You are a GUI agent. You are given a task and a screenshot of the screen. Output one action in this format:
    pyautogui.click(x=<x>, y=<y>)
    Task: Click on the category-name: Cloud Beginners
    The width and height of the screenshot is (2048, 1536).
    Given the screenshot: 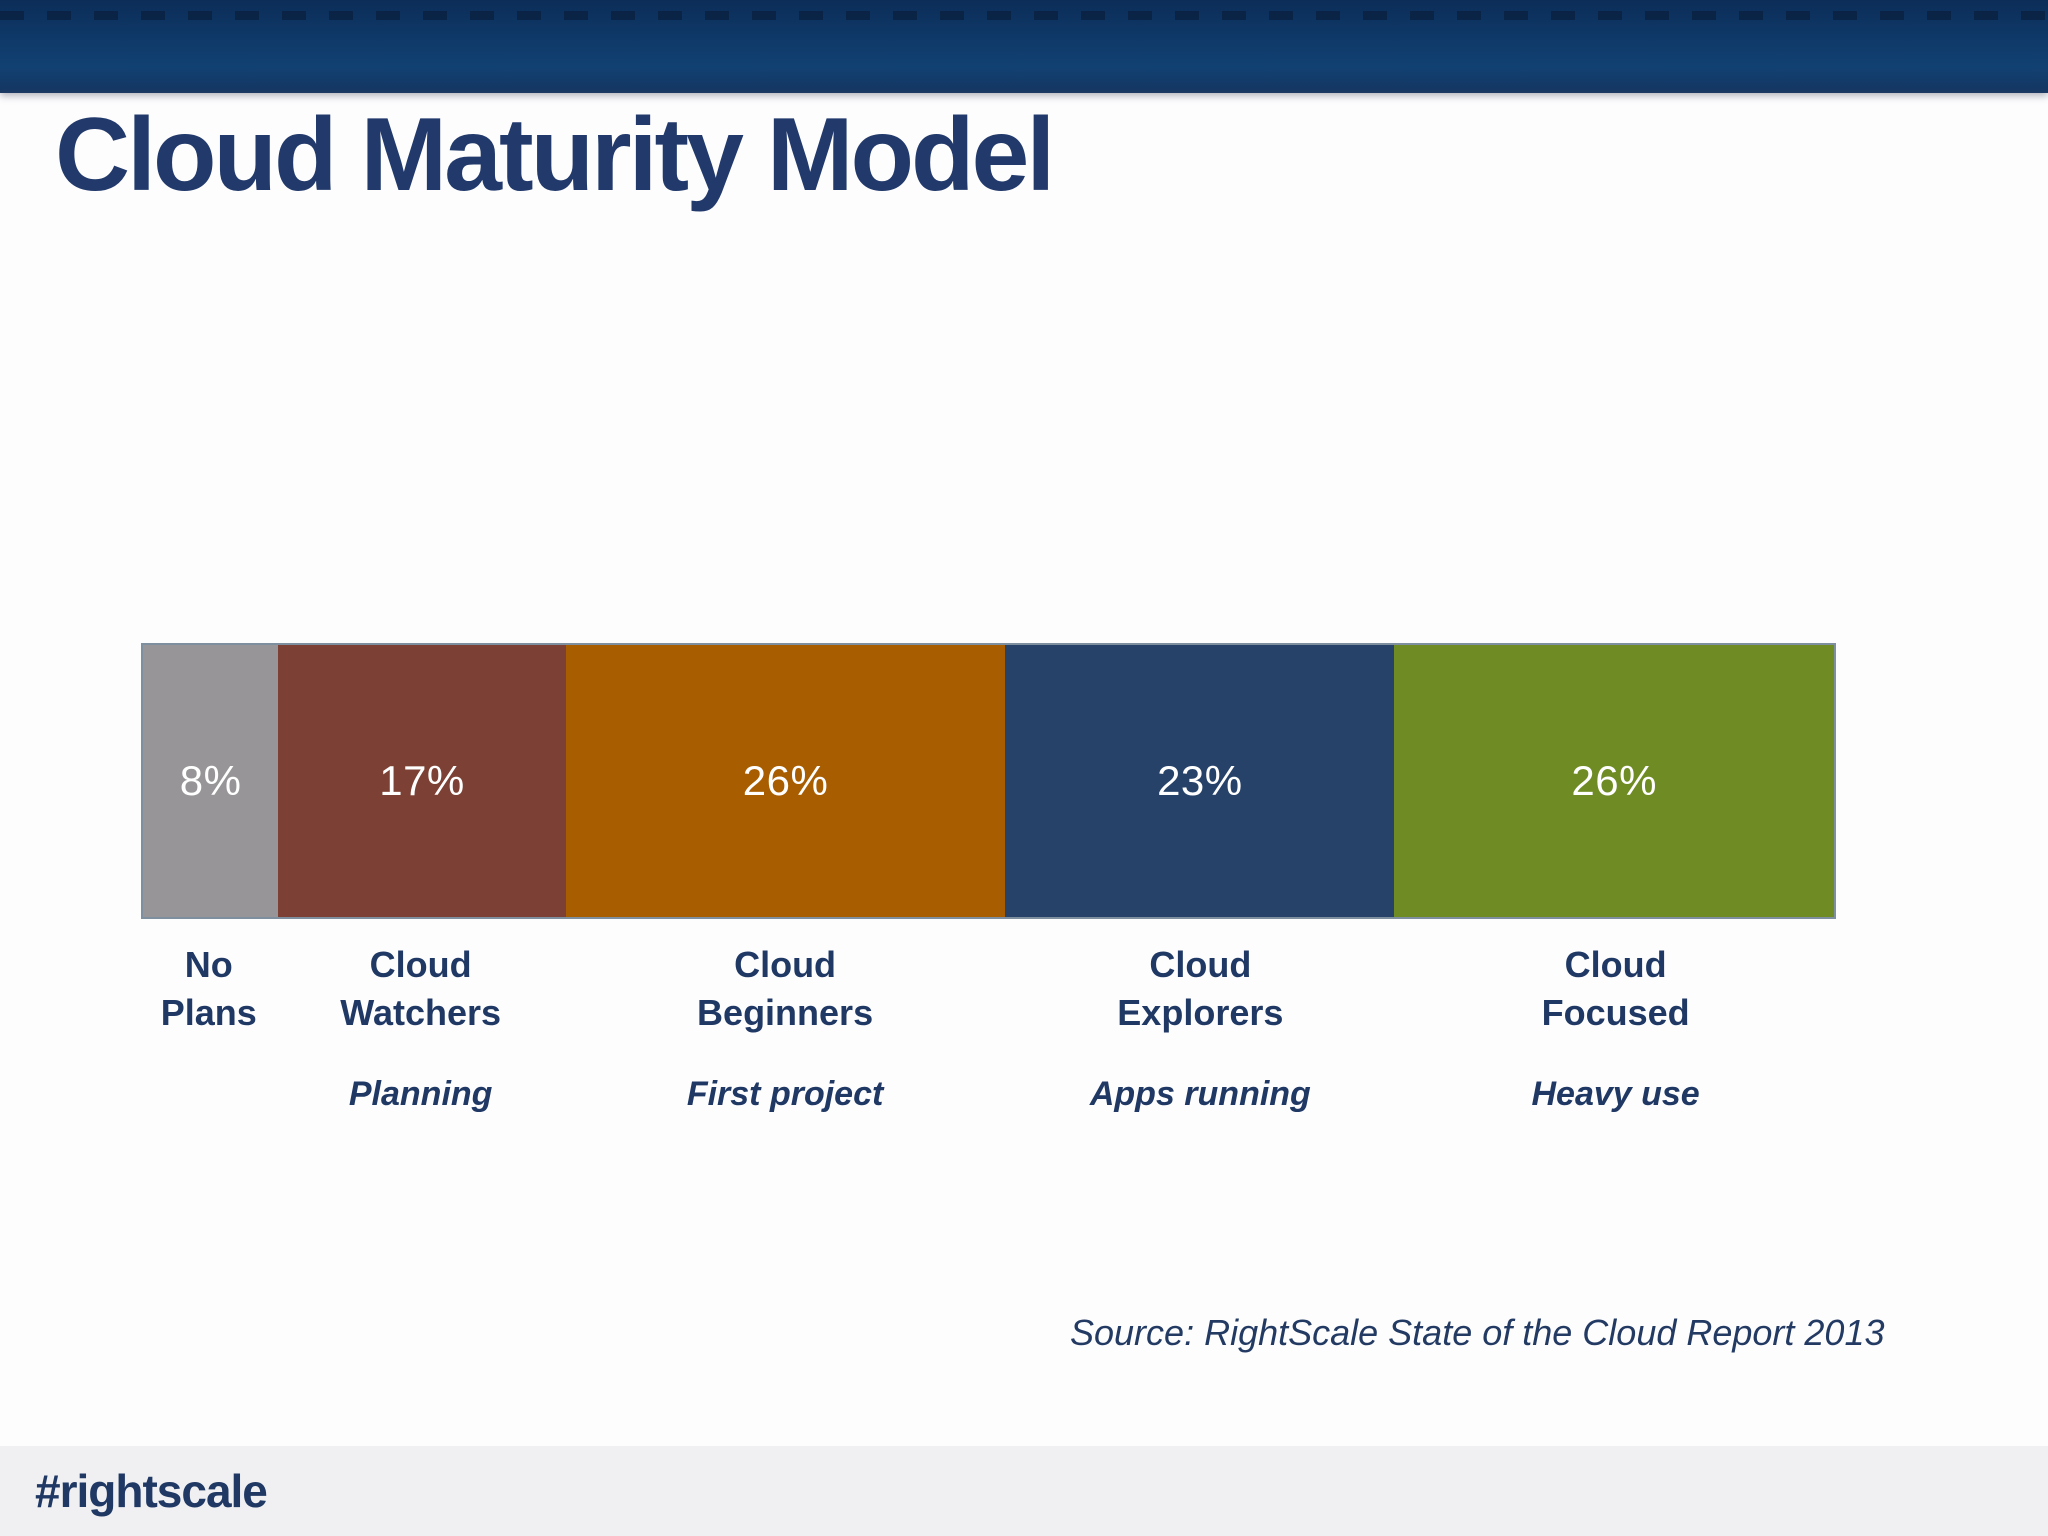 What is the action you would take?
    pyautogui.click(x=785, y=989)
    